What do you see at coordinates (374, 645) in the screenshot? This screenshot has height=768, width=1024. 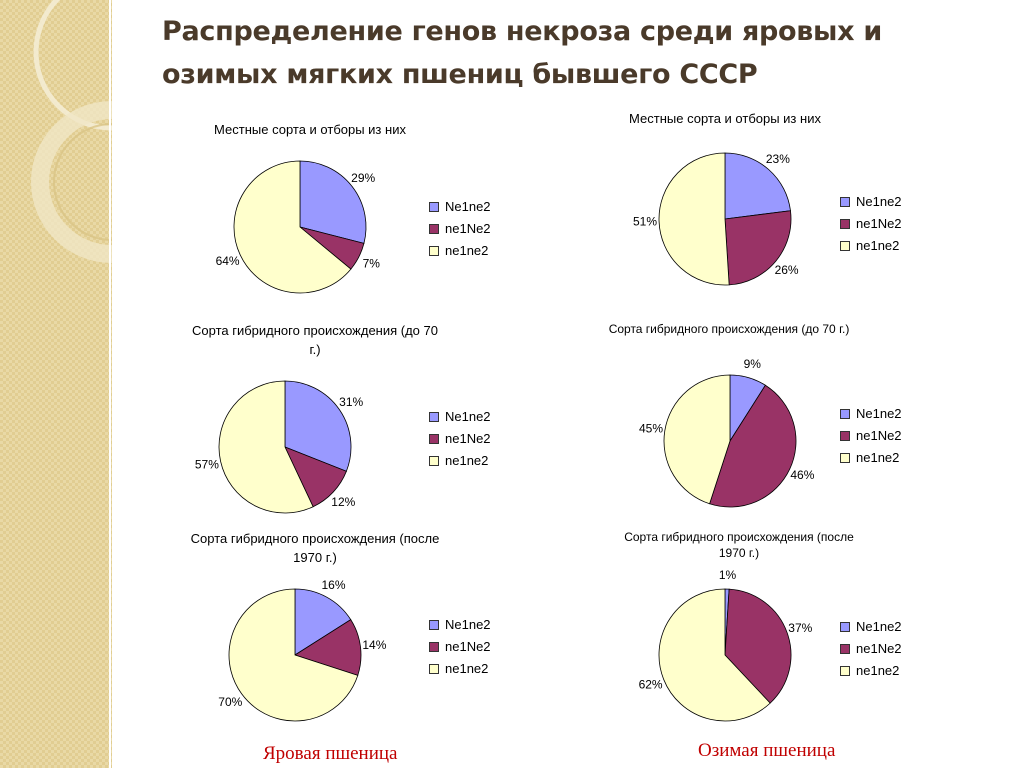 I see `data-label: 14%` at bounding box center [374, 645].